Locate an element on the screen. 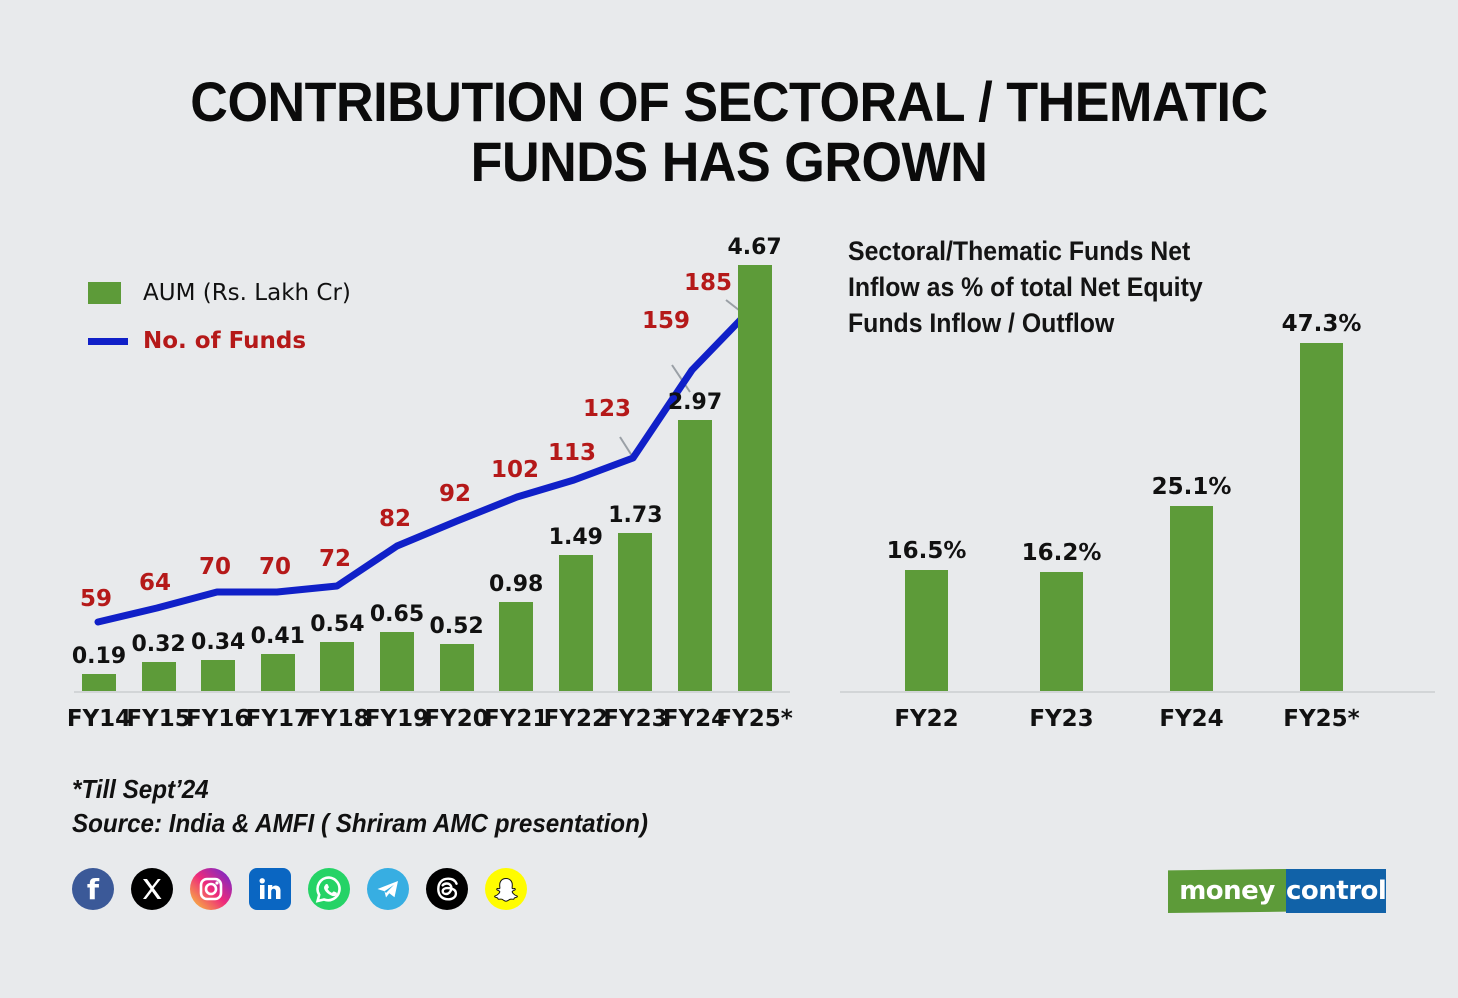 The image size is (1458, 998). bar-aum-FY16 is located at coordinates (218, 675).